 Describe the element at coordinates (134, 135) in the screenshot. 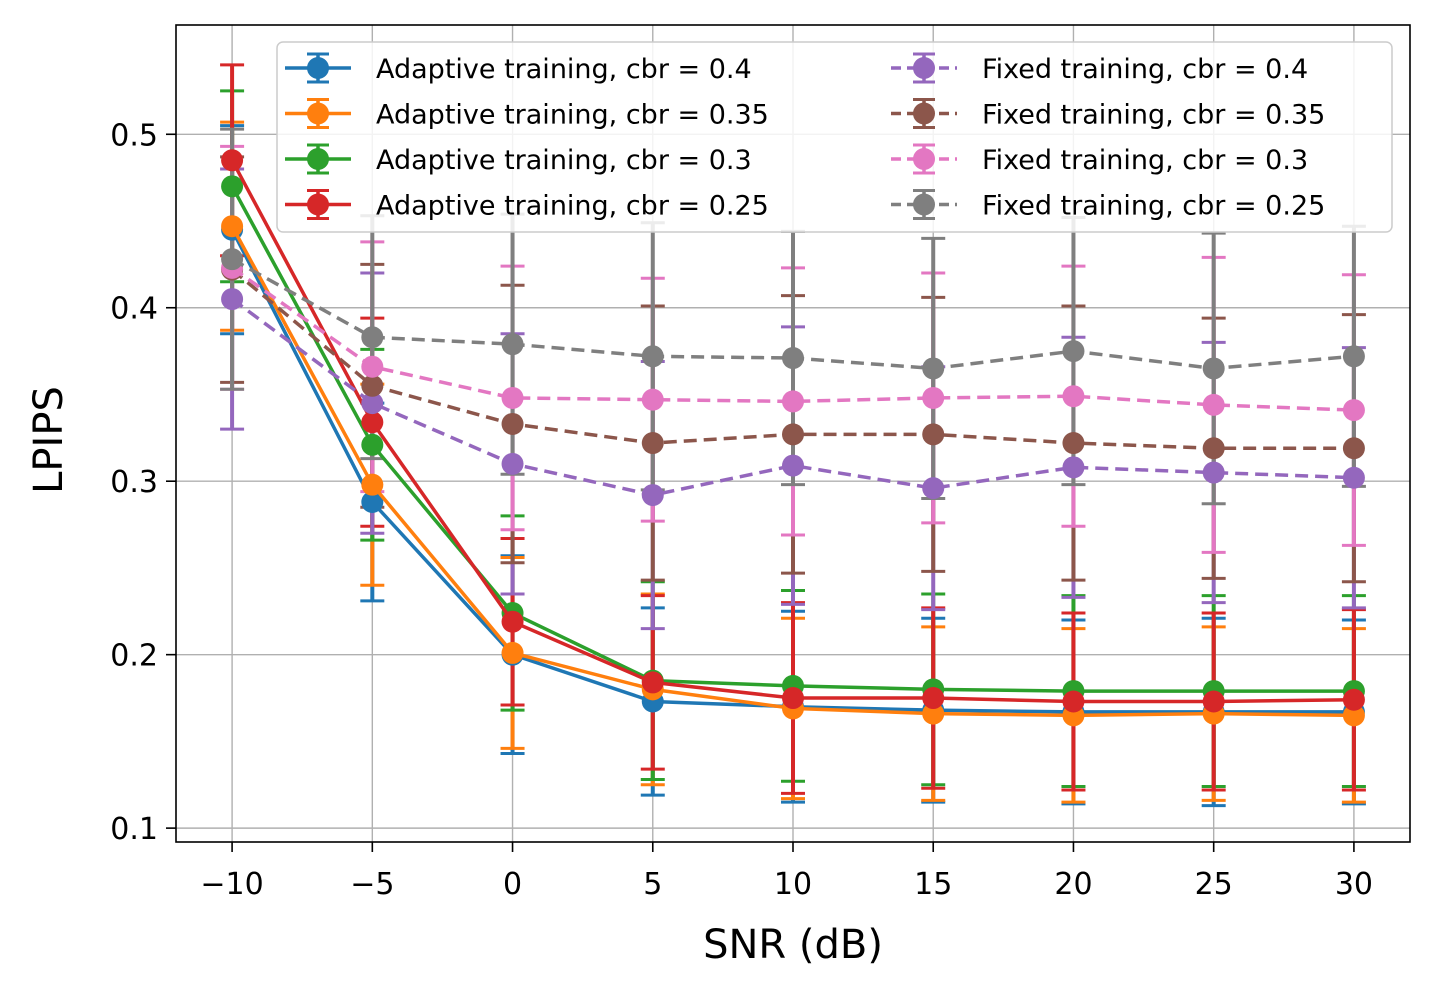

I see `y-tick-label: 0.5` at that location.